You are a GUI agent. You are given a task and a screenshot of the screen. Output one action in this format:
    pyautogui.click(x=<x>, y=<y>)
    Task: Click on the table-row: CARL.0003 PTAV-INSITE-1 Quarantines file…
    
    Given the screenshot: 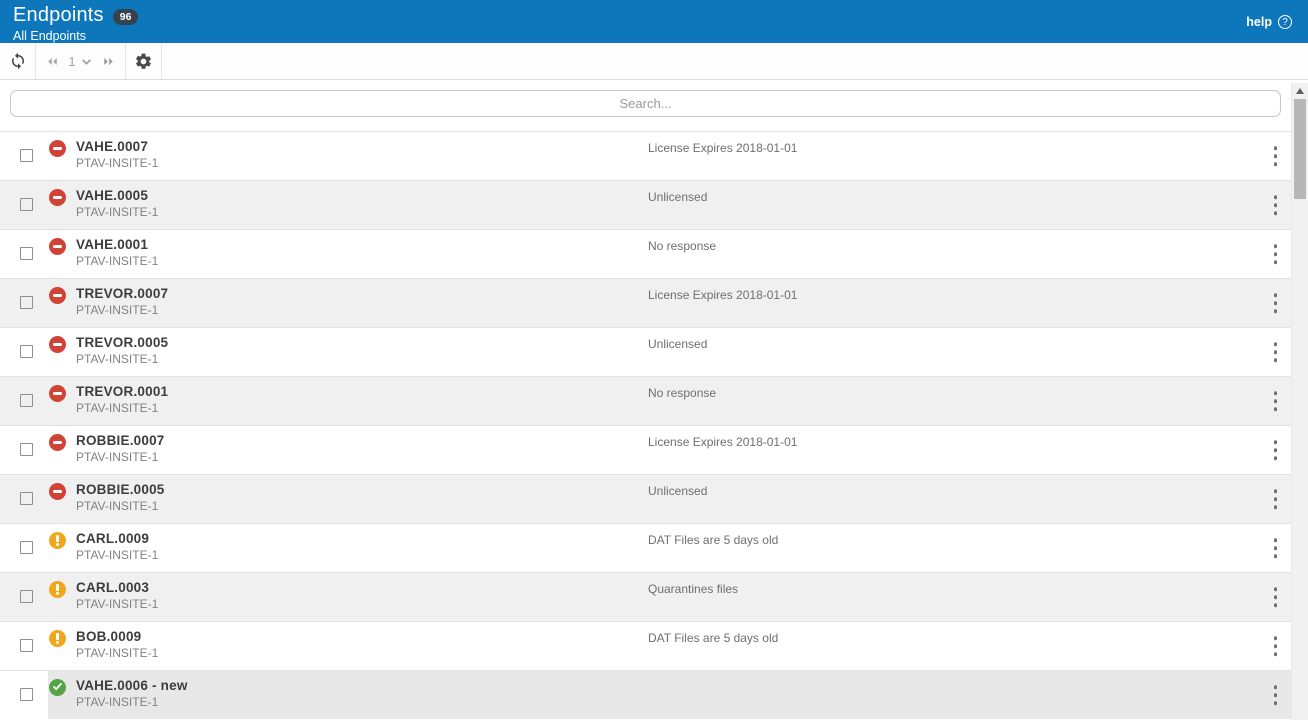 What is the action you would take?
    pyautogui.click(x=645, y=596)
    